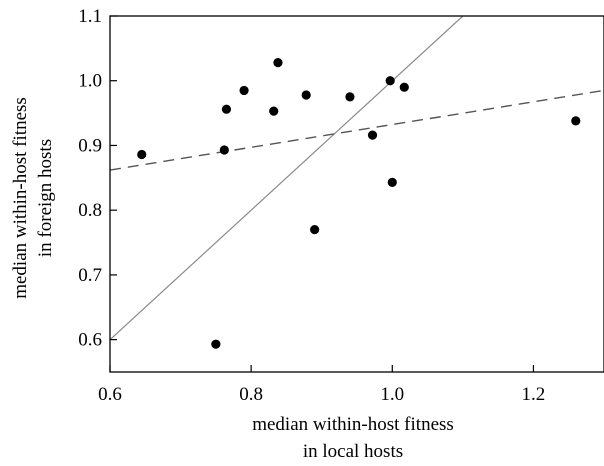  I want to click on y-tick-label: 1.0, so click(90, 81).